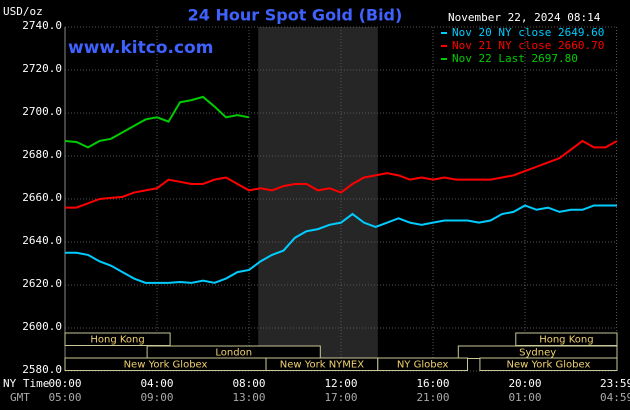  Describe the element at coordinates (42, 240) in the screenshot. I see `y-tick-label: 2640.0` at that location.